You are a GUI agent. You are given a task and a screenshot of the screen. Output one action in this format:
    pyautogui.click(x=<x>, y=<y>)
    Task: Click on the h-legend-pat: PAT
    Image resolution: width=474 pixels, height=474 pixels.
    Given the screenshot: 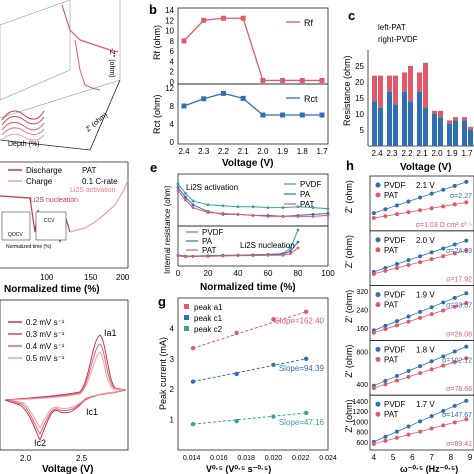 What is the action you would take?
    pyautogui.click(x=391, y=250)
    